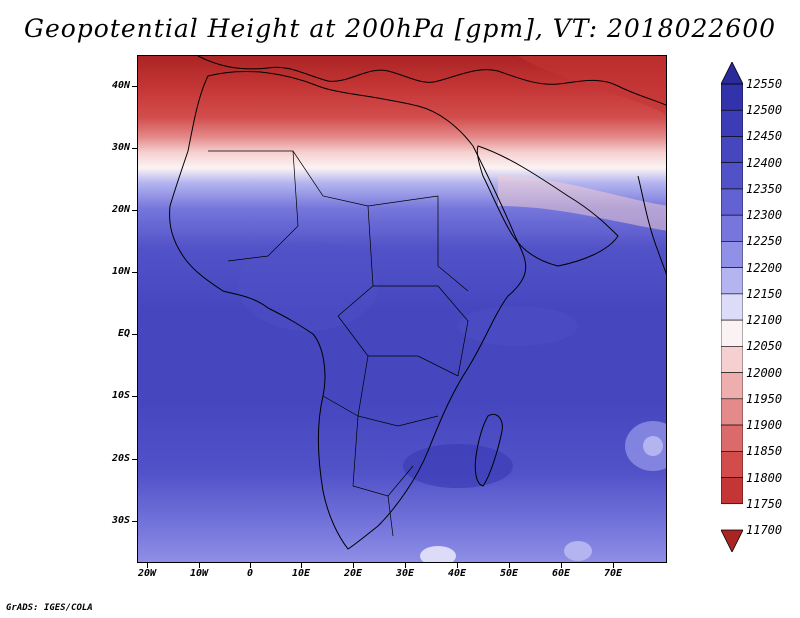  I want to click on lon-label-70e: 70E, so click(613, 573).